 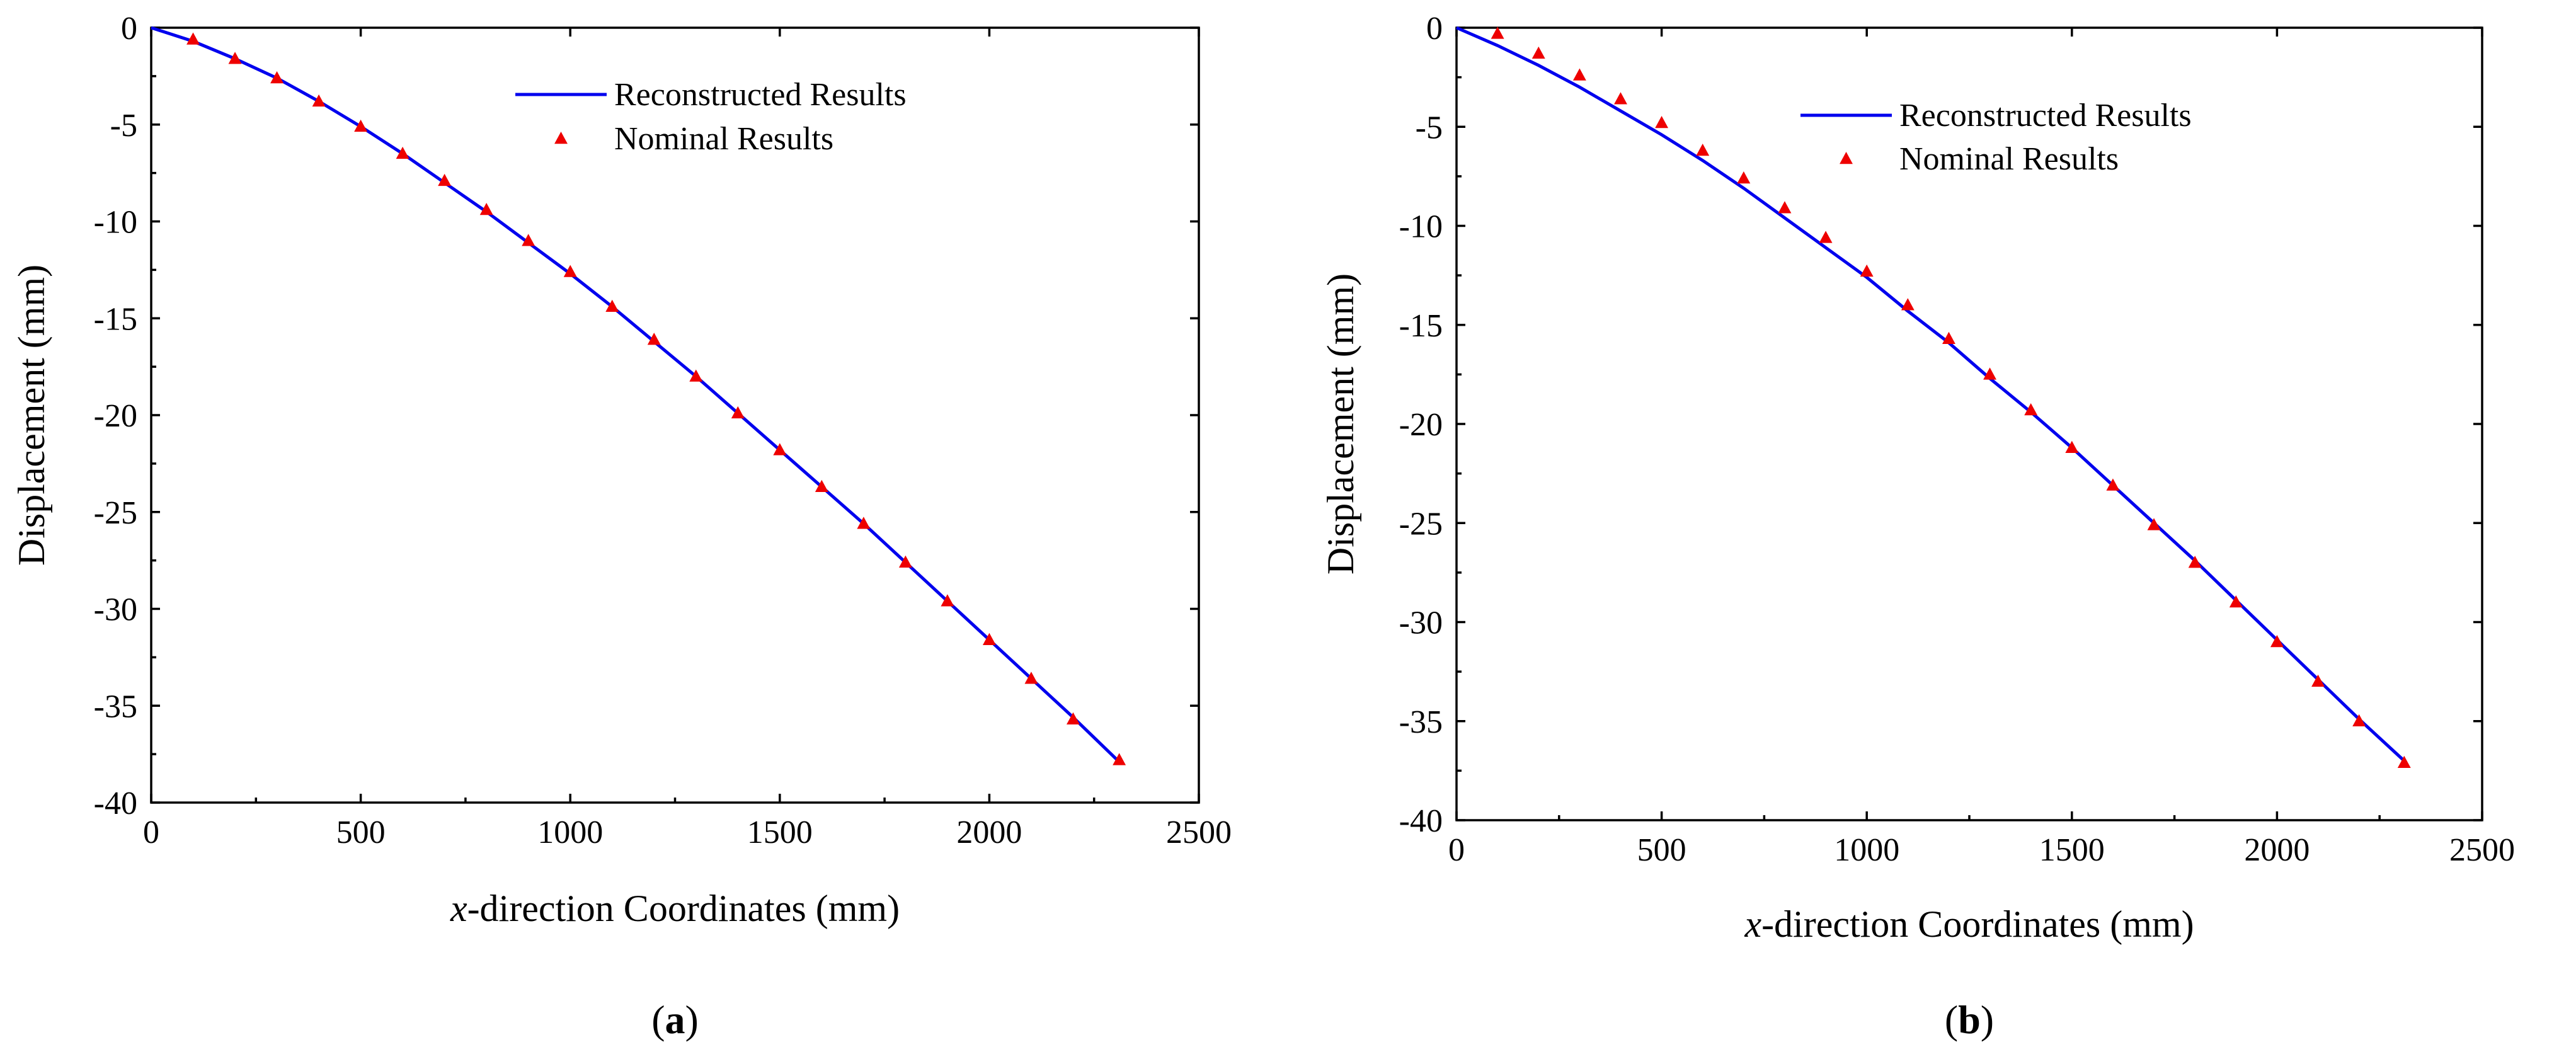 I want to click on panel-label-letter: a, so click(x=675, y=1019).